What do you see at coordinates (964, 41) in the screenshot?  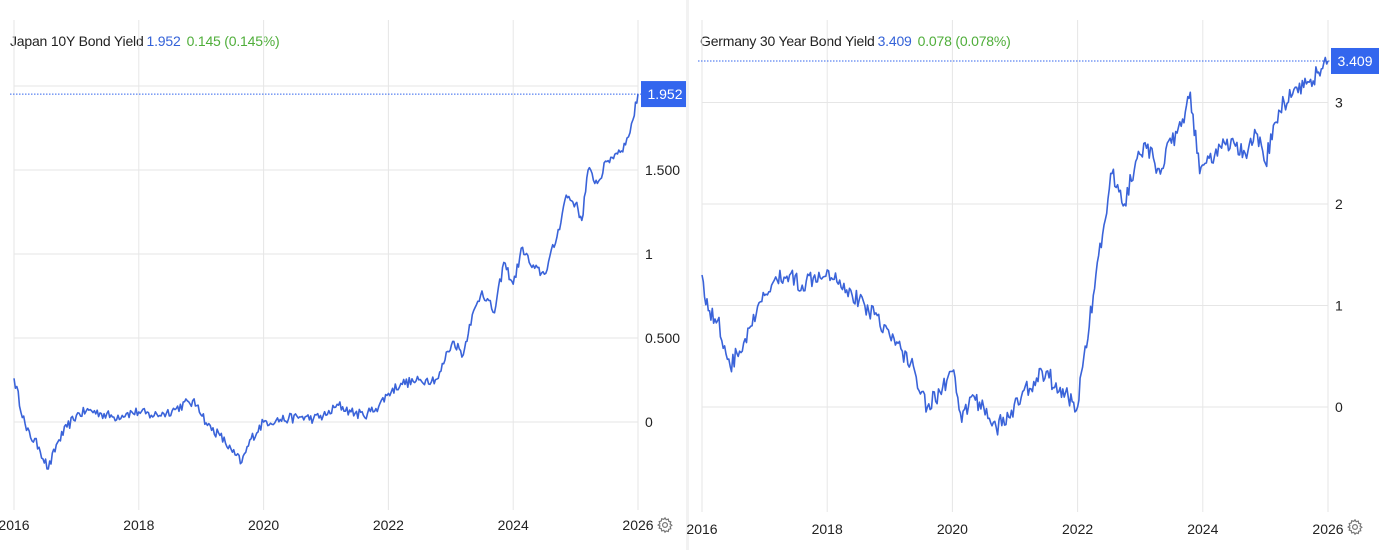 I see `change-value: 0.078 (0.078%)` at bounding box center [964, 41].